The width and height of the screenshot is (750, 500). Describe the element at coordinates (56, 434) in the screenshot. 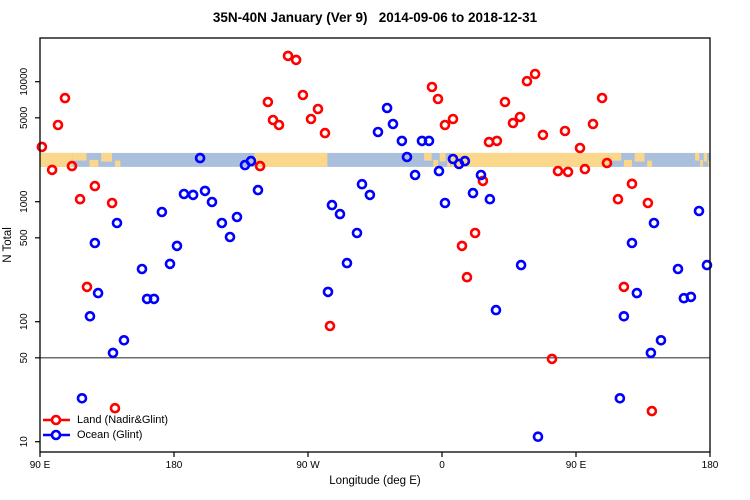

I see `ocean-series-marker-icon` at that location.